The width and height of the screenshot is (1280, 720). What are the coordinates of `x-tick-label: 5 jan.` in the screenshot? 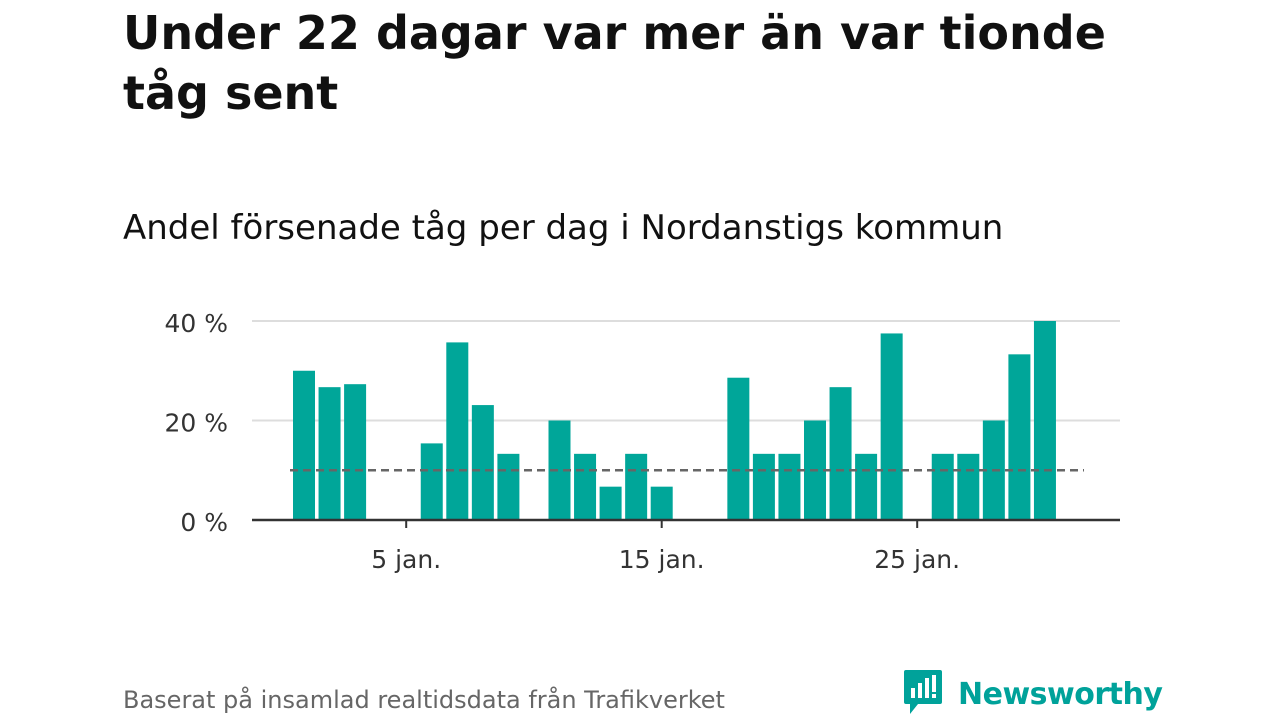 It's located at (406, 559).